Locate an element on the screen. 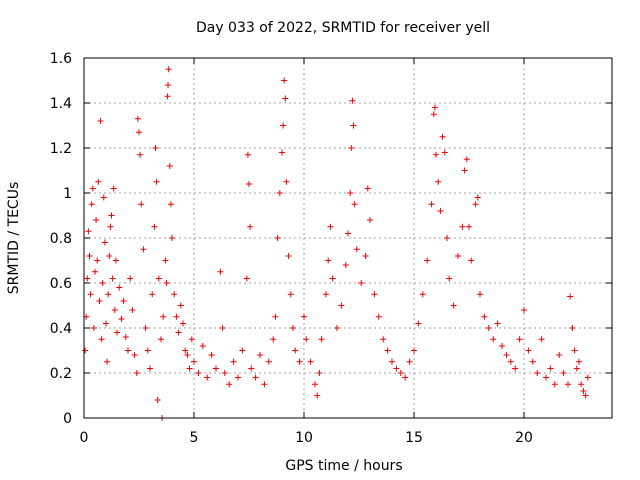  x-tick-label: 20 is located at coordinates (524, 438).